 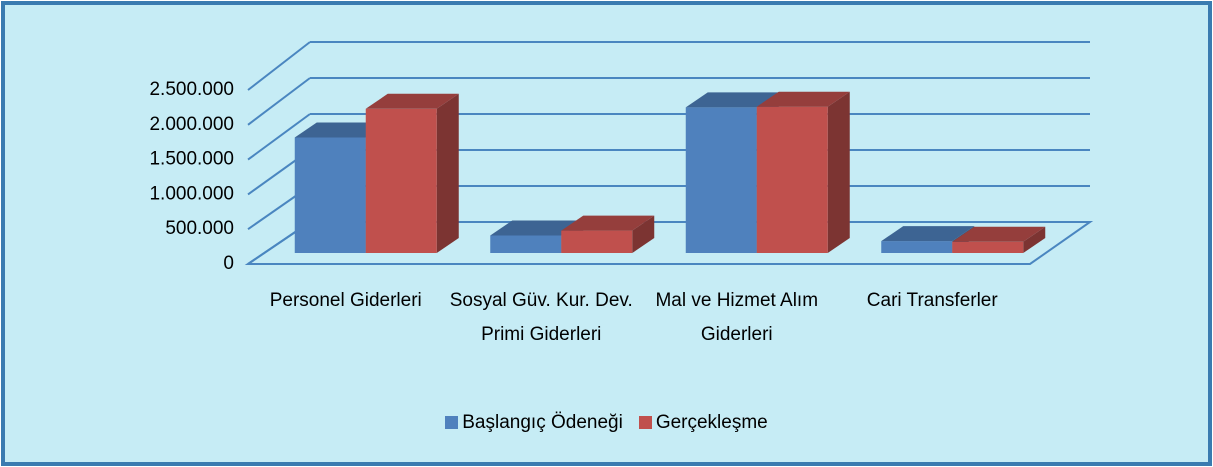 What do you see at coordinates (191, 89) in the screenshot?
I see `y-tick-label: 2.500.000` at bounding box center [191, 89].